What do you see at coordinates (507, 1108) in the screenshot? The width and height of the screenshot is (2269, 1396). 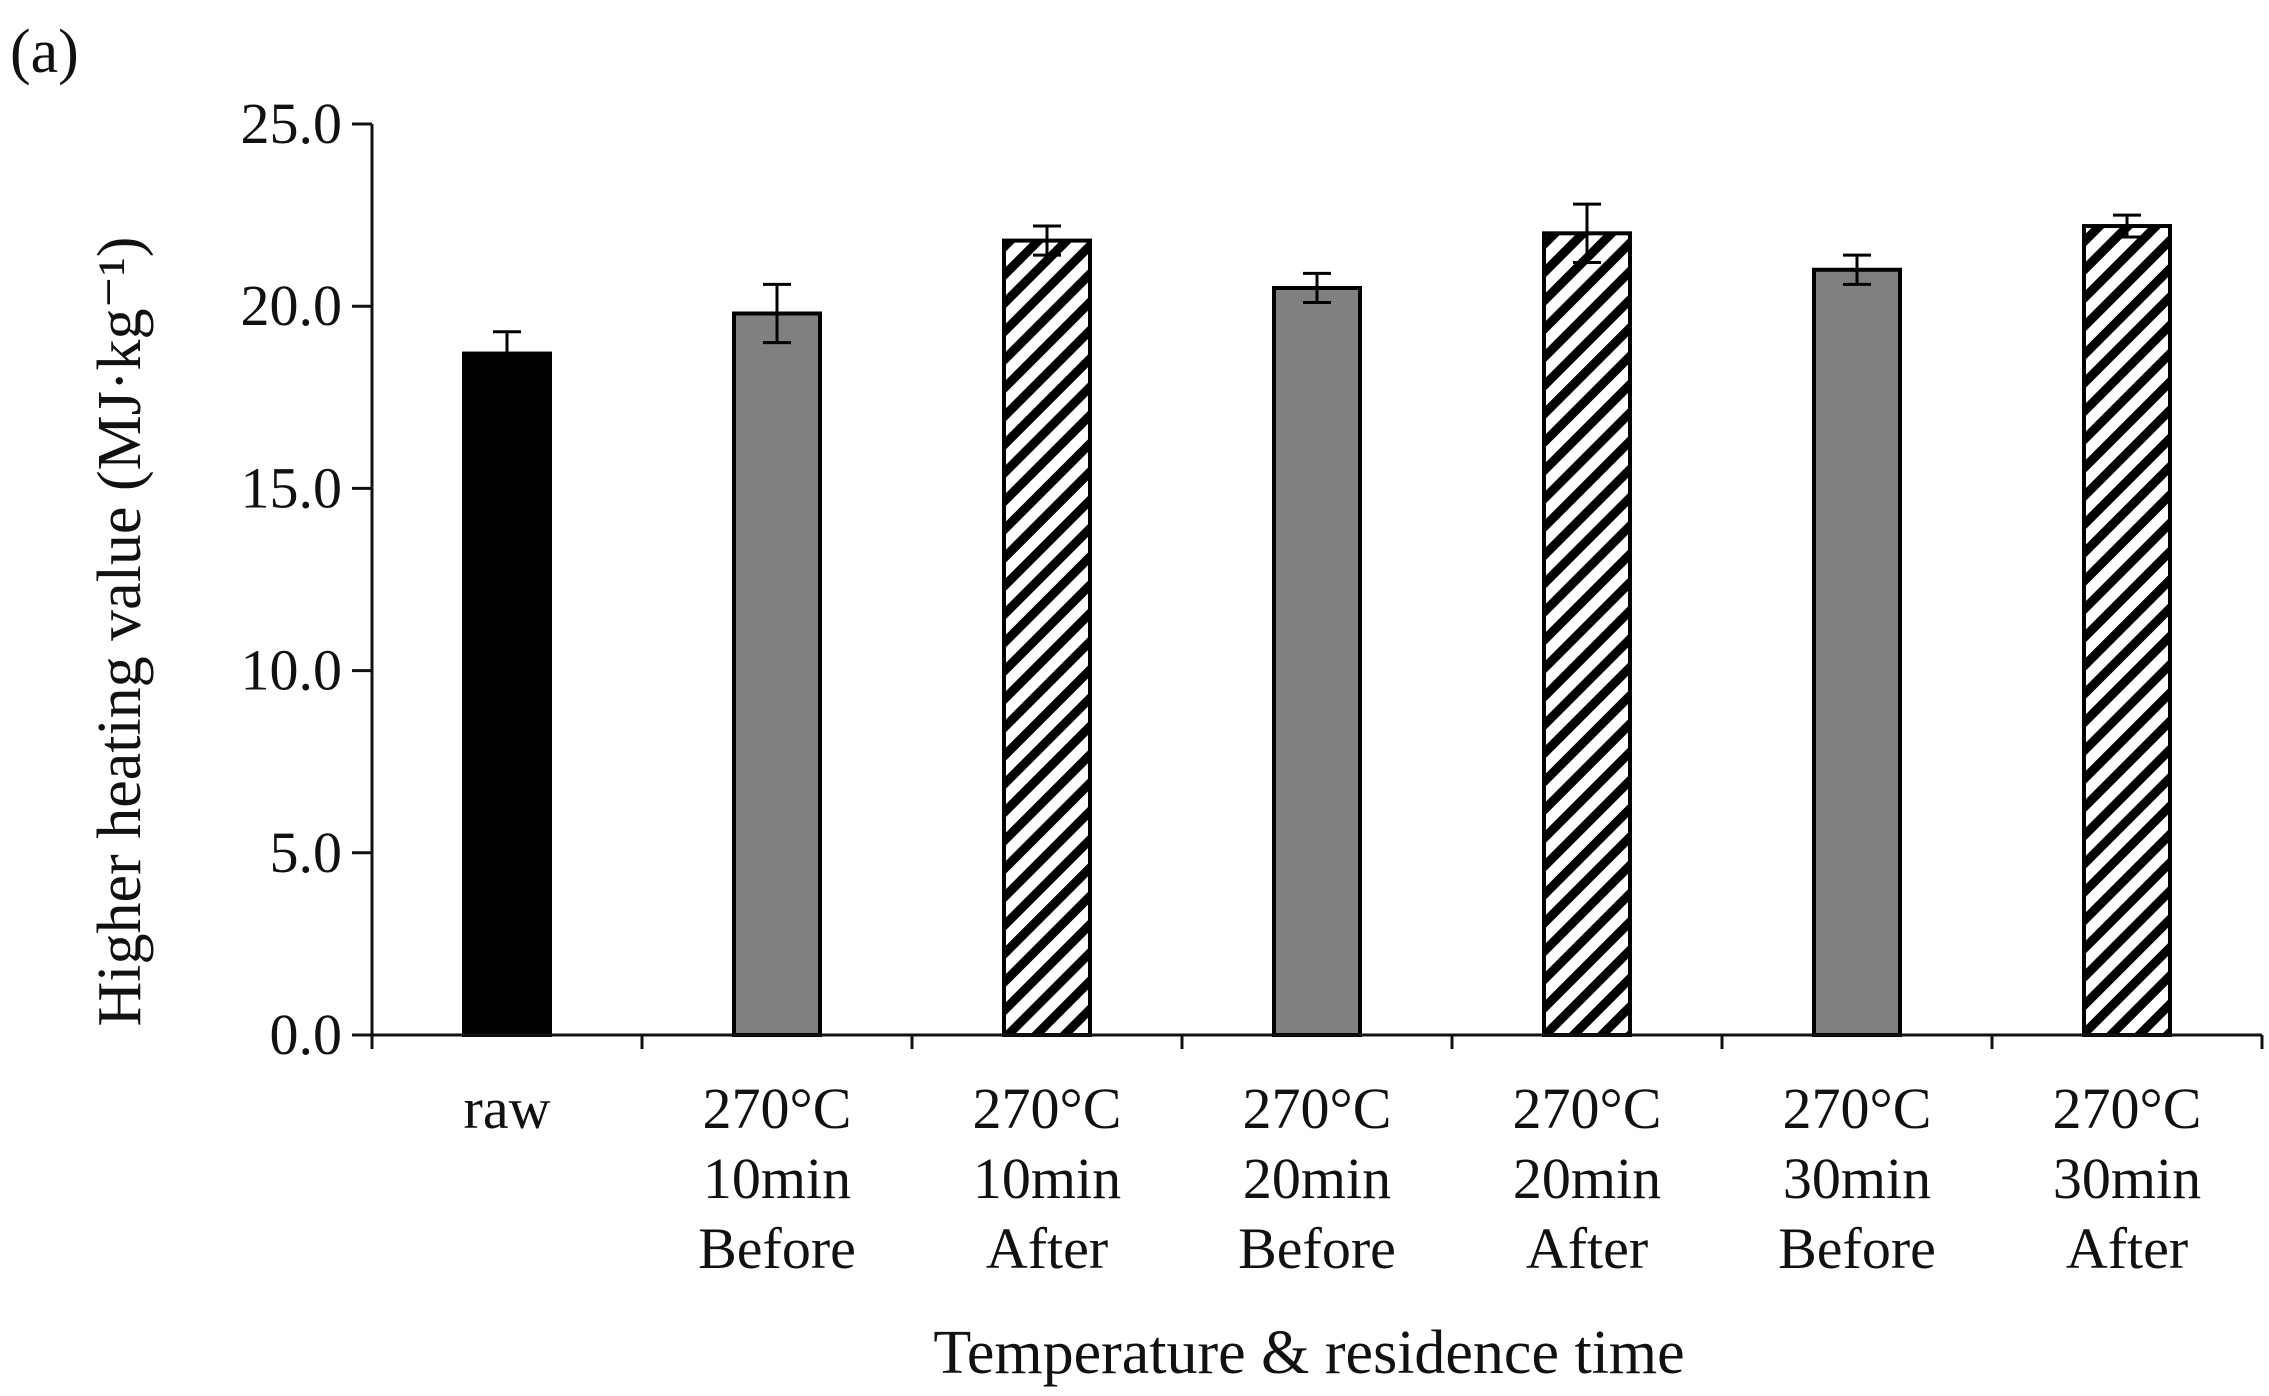 I see `x-category-label: raw` at bounding box center [507, 1108].